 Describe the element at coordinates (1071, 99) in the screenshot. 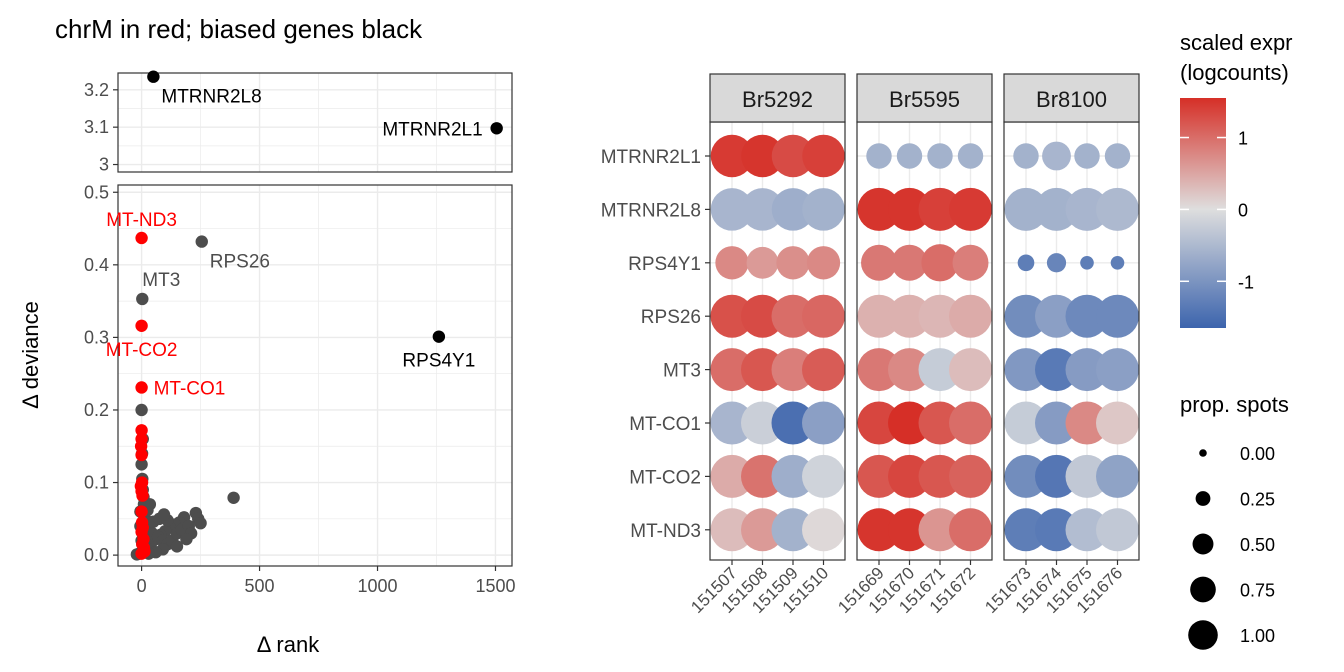

I see `facet-strip-label: Br8100` at that location.